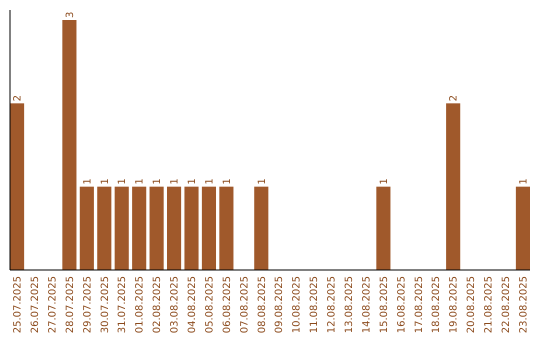  What do you see at coordinates (280, 305) in the screenshot?
I see `x-tick-label: 09.08.2025` at bounding box center [280, 305].